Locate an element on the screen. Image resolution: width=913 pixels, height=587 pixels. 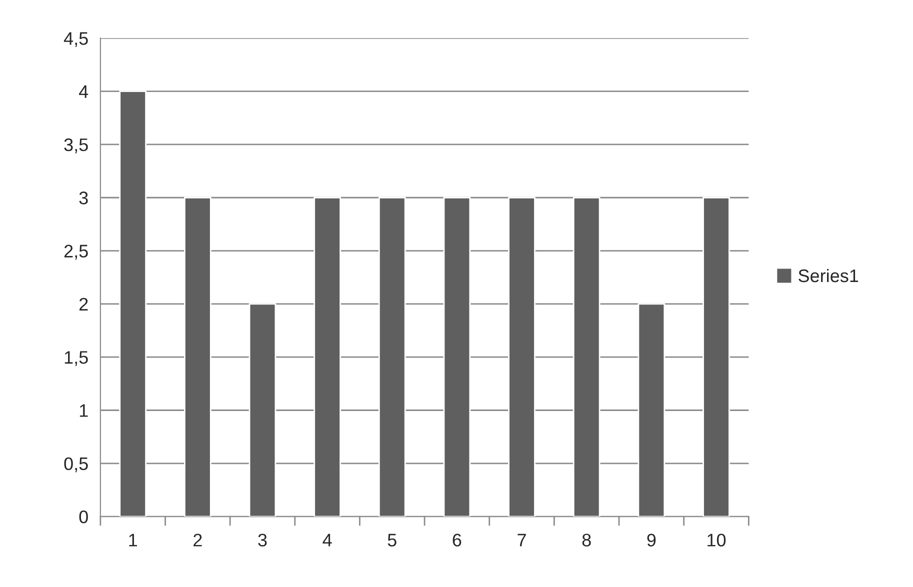
x-tick-label: 7 is located at coordinates (522, 540).